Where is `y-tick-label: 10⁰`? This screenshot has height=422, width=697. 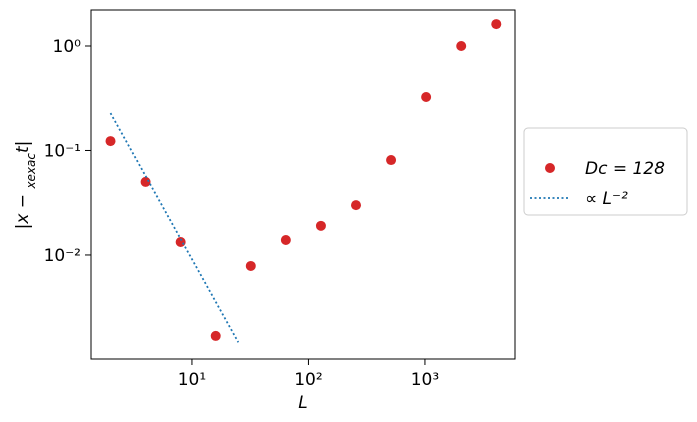 y-tick-label: 10⁰ is located at coordinates (67, 47).